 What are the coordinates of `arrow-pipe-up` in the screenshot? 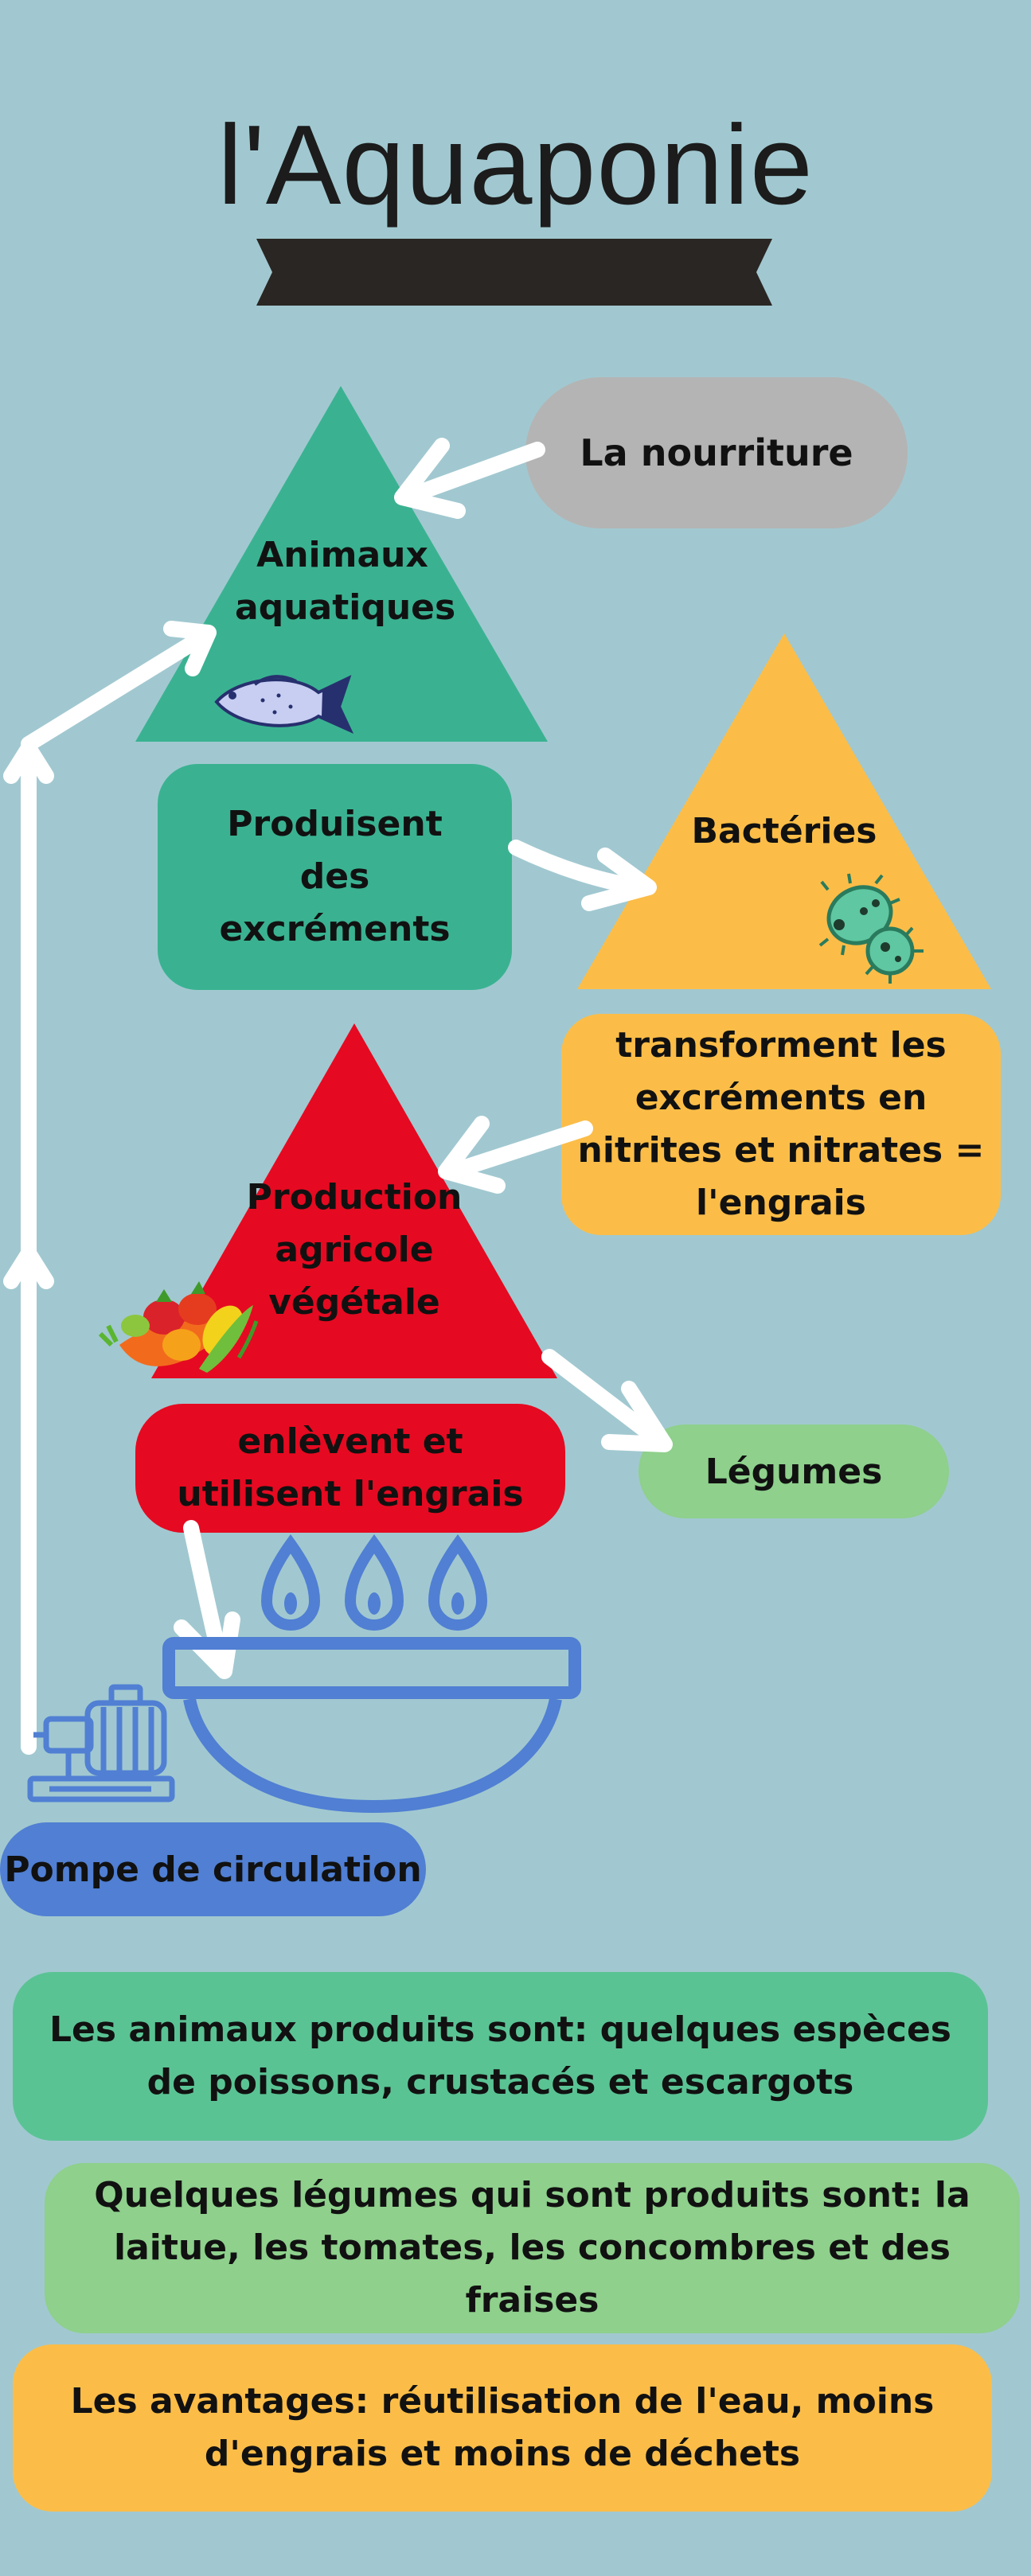 It's located at (28, 1247).